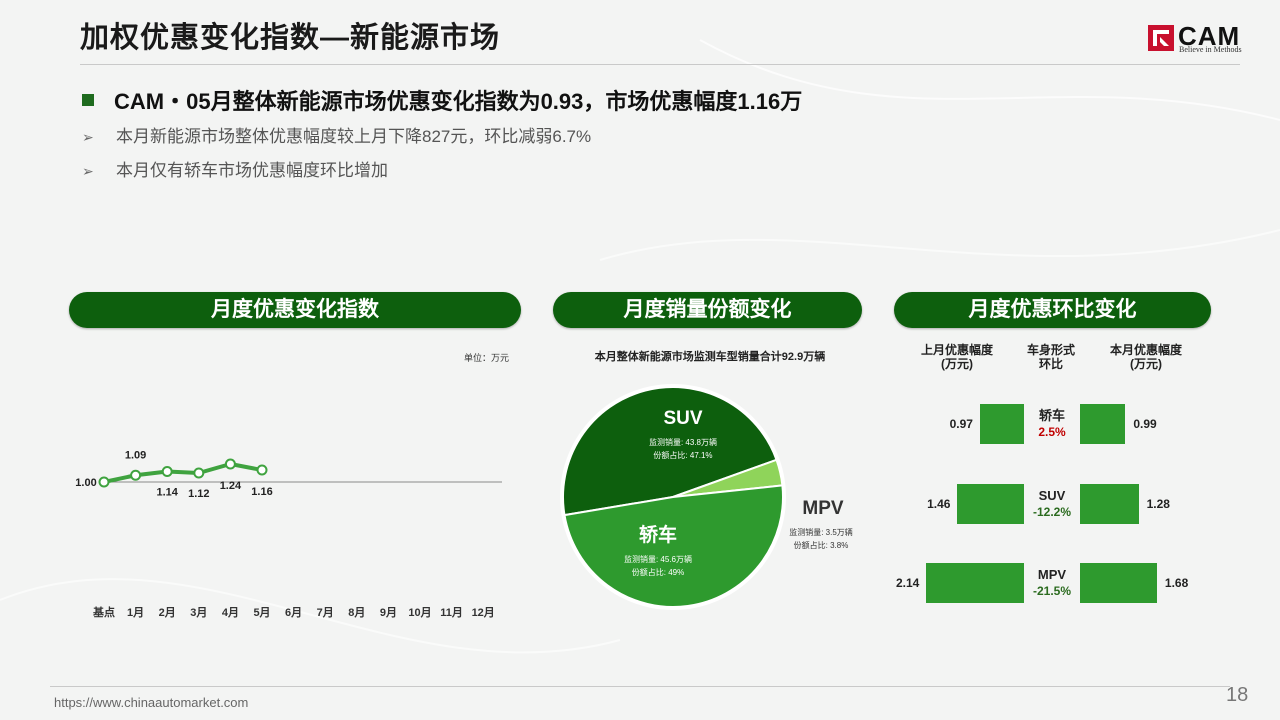 The width and height of the screenshot is (1280, 720). What do you see at coordinates (1052, 591) in the screenshot?
I see `mom-change-label: -21.5%` at bounding box center [1052, 591].